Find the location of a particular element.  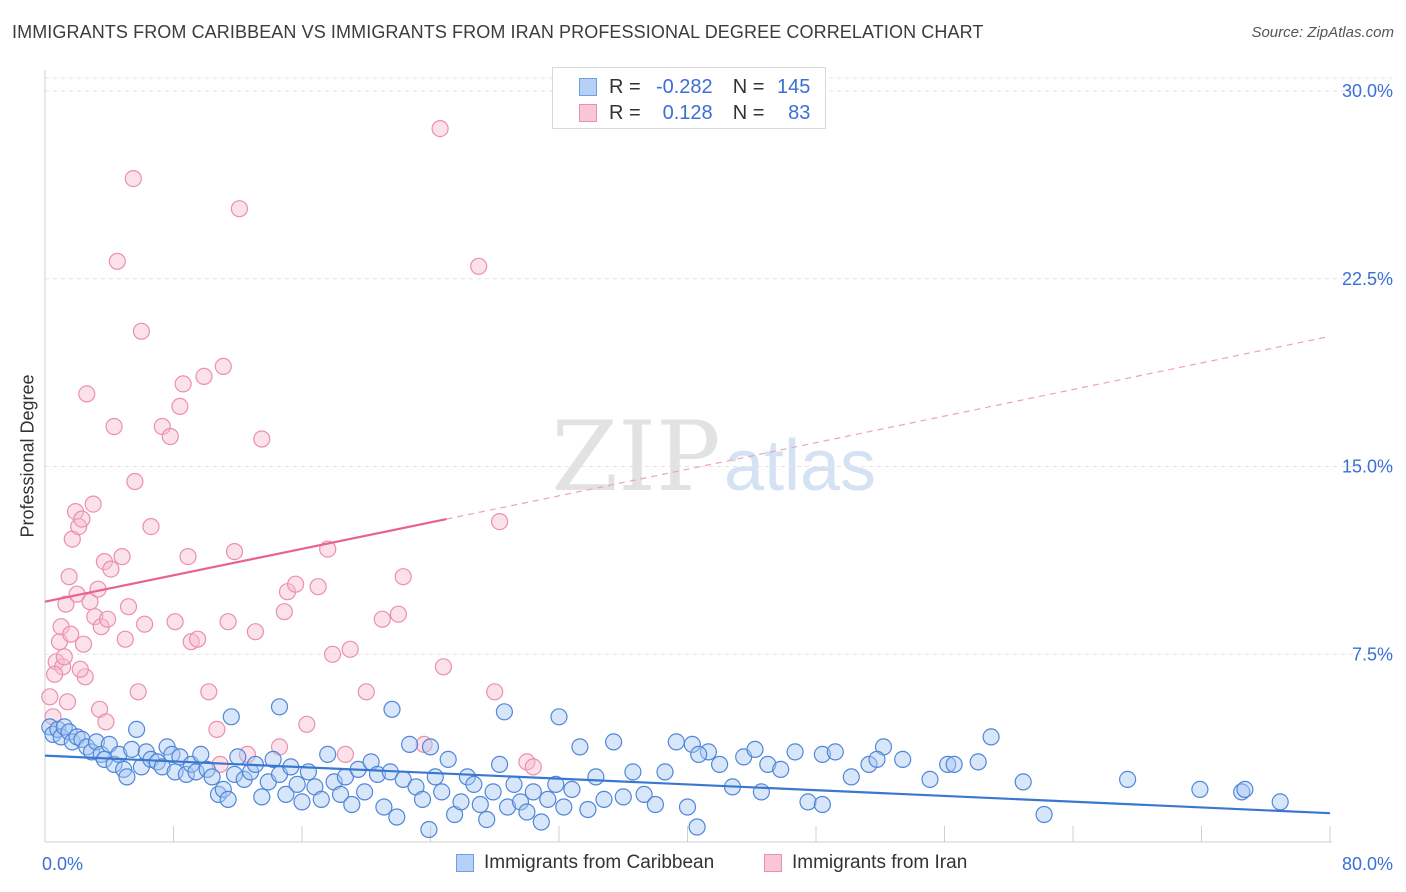

watermark-atlas: atlas is located at coordinates (800, 466).